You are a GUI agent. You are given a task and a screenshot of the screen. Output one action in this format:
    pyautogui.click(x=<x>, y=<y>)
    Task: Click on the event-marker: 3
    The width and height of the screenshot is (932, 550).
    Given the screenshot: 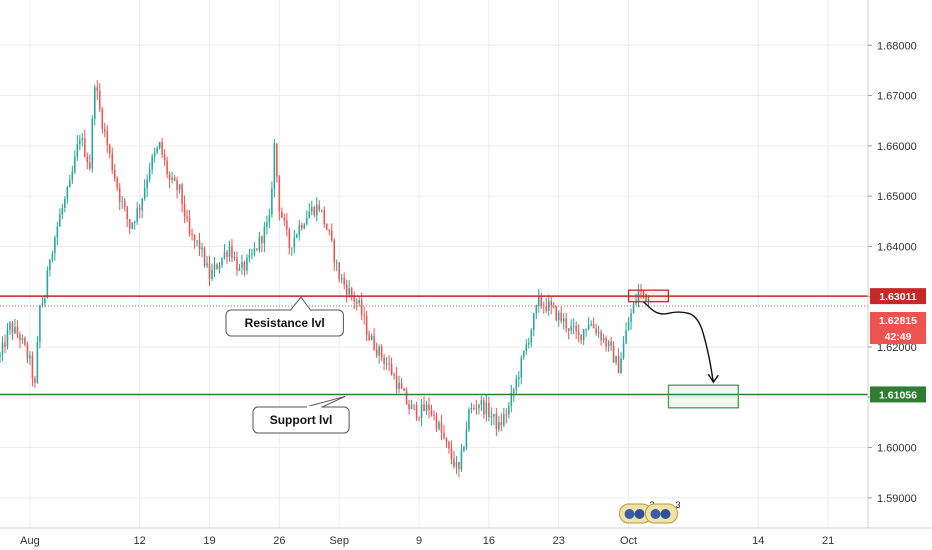 What is the action you would take?
    pyautogui.click(x=662, y=512)
    